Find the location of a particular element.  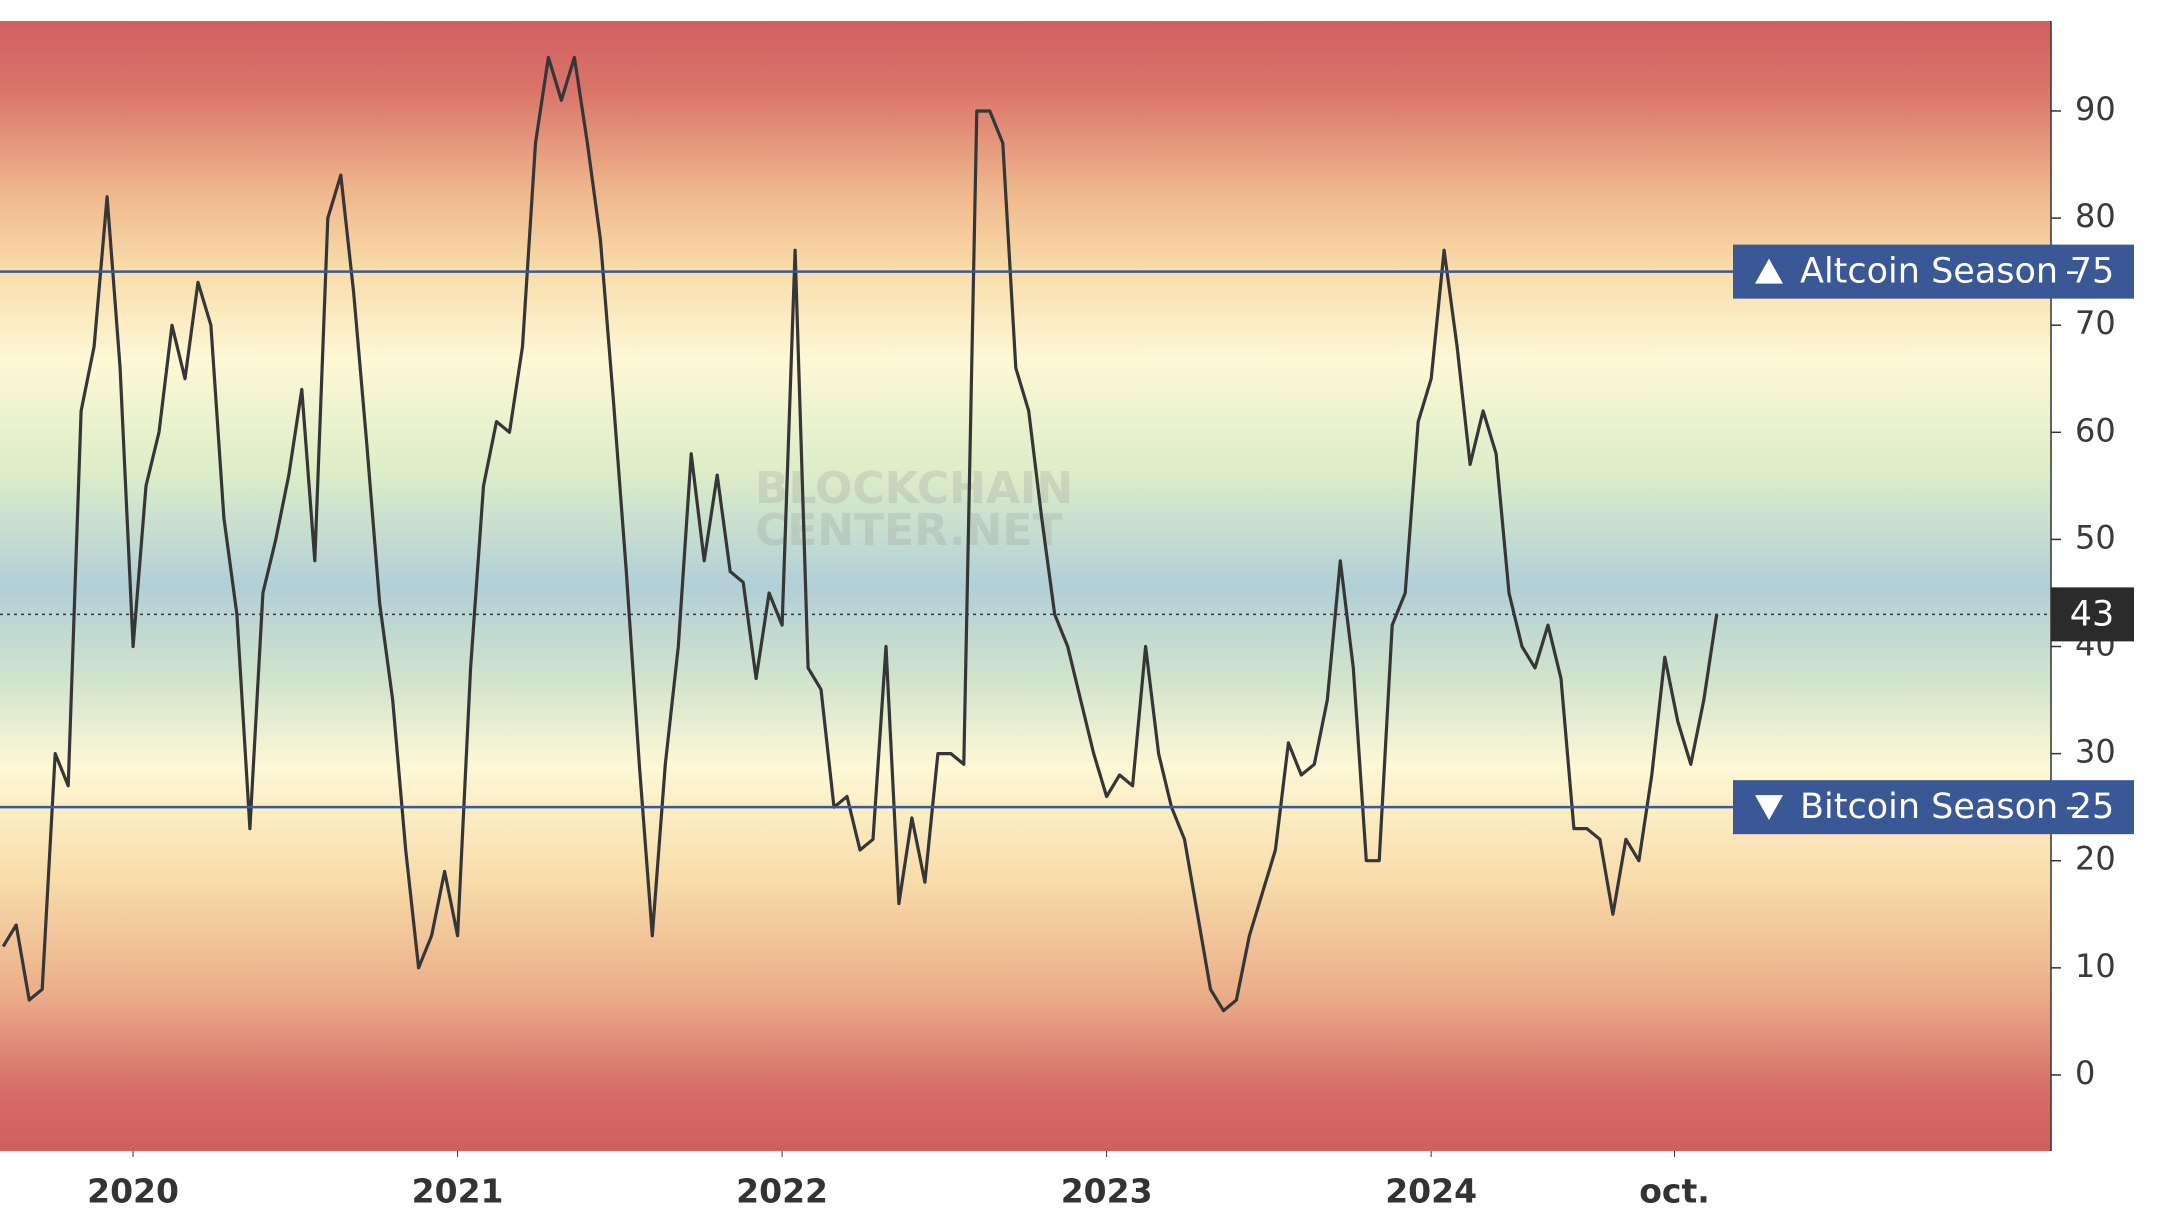

x-tick-label: 2021 is located at coordinates (458, 1191).